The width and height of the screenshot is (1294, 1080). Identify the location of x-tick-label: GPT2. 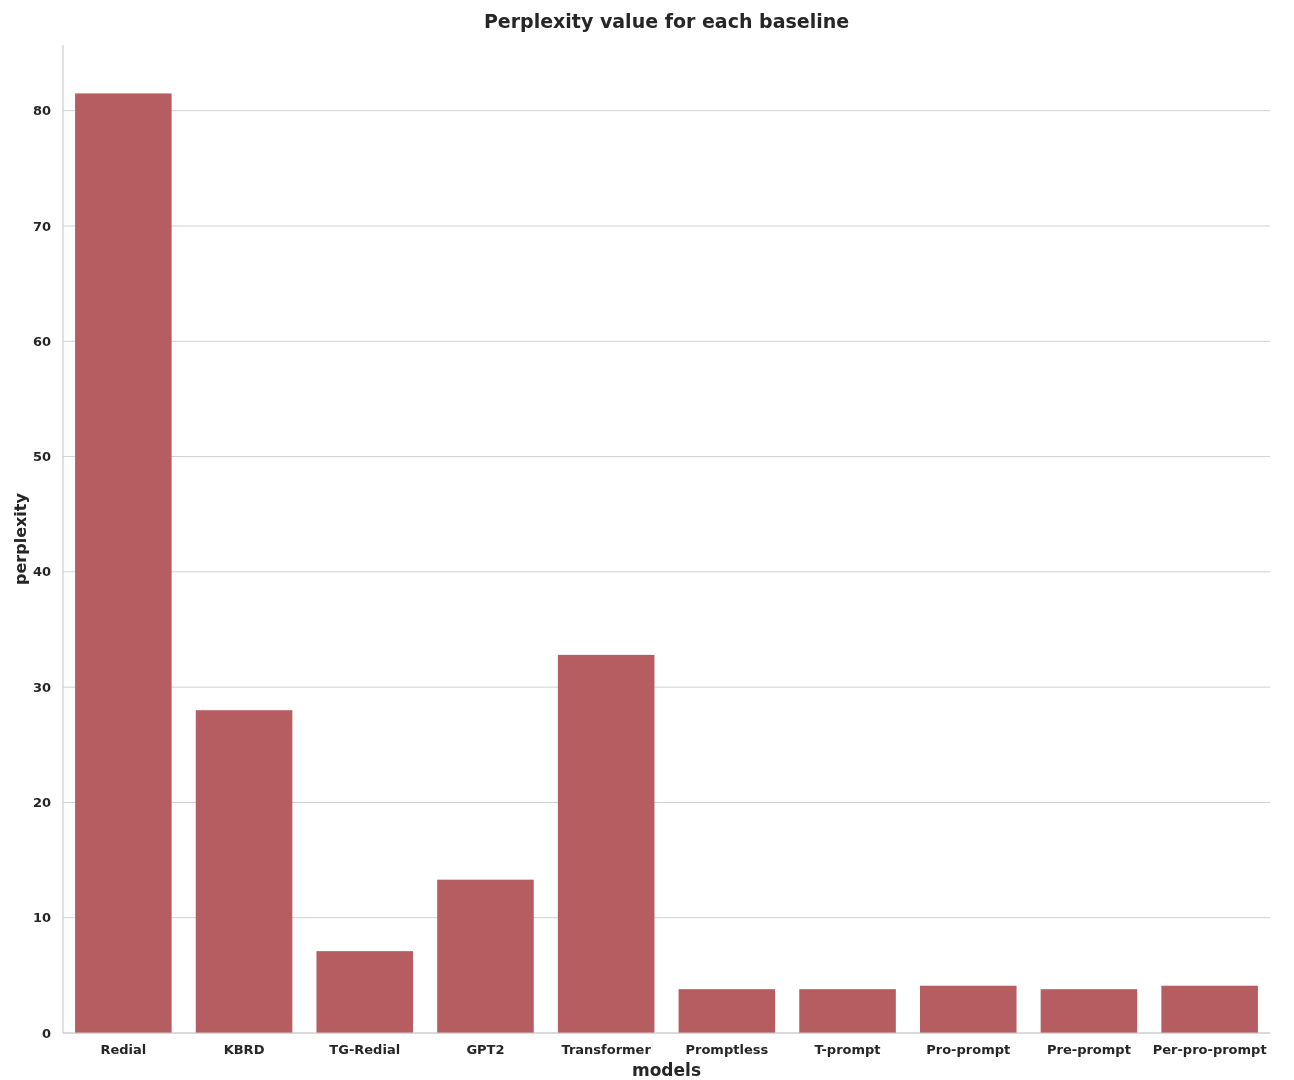
(485, 1049).